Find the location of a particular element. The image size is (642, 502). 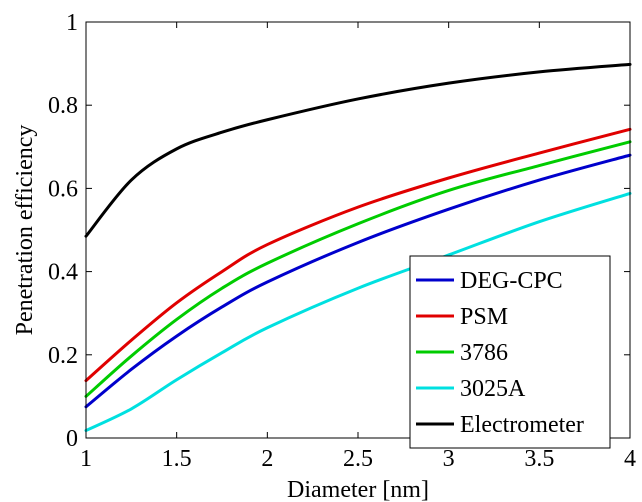

y-axis-label: Penetration efficiency is located at coordinates (25, 230).